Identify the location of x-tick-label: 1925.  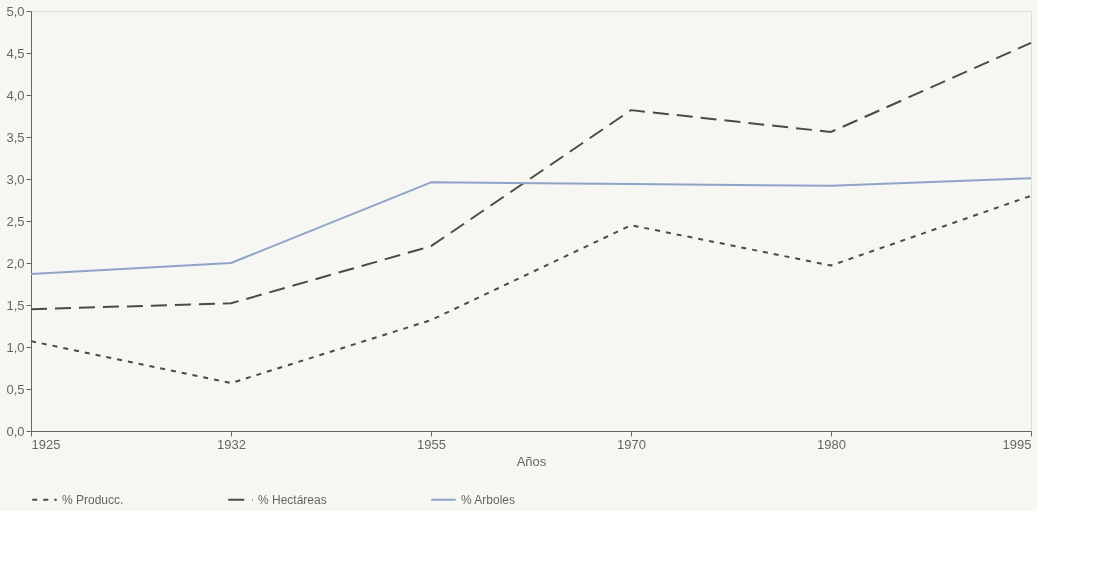
(46, 444).